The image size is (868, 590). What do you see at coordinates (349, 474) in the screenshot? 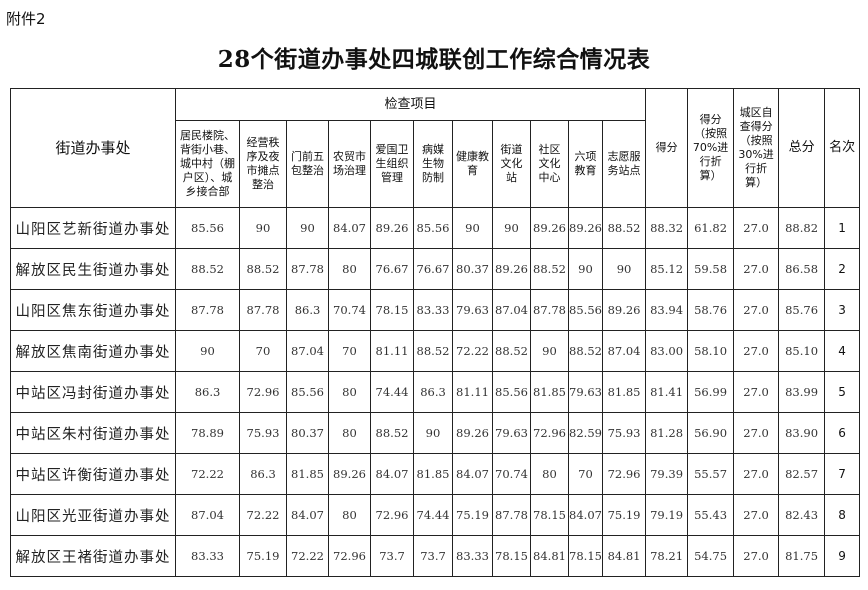
I see `item-score-cell: 89.26` at bounding box center [349, 474].